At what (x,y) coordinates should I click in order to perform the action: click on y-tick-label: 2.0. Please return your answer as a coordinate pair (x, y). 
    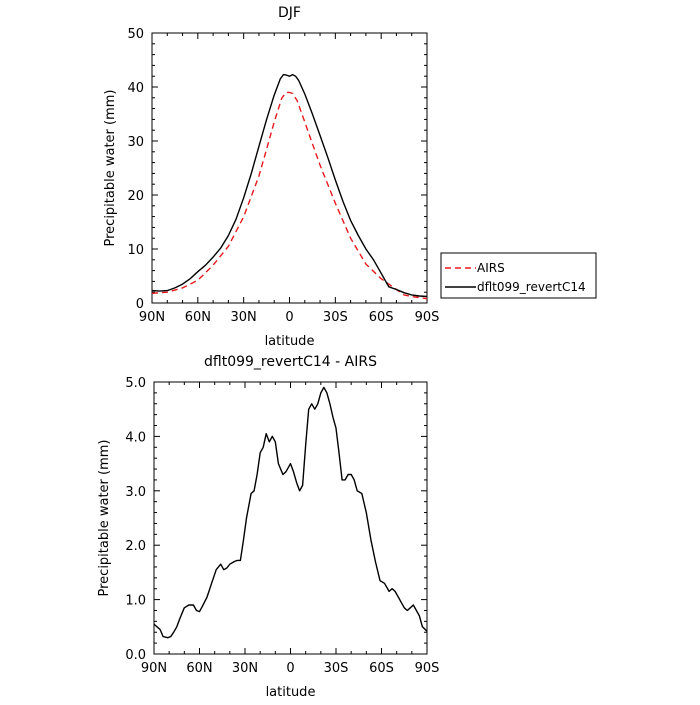
    Looking at the image, I should click on (135, 546).